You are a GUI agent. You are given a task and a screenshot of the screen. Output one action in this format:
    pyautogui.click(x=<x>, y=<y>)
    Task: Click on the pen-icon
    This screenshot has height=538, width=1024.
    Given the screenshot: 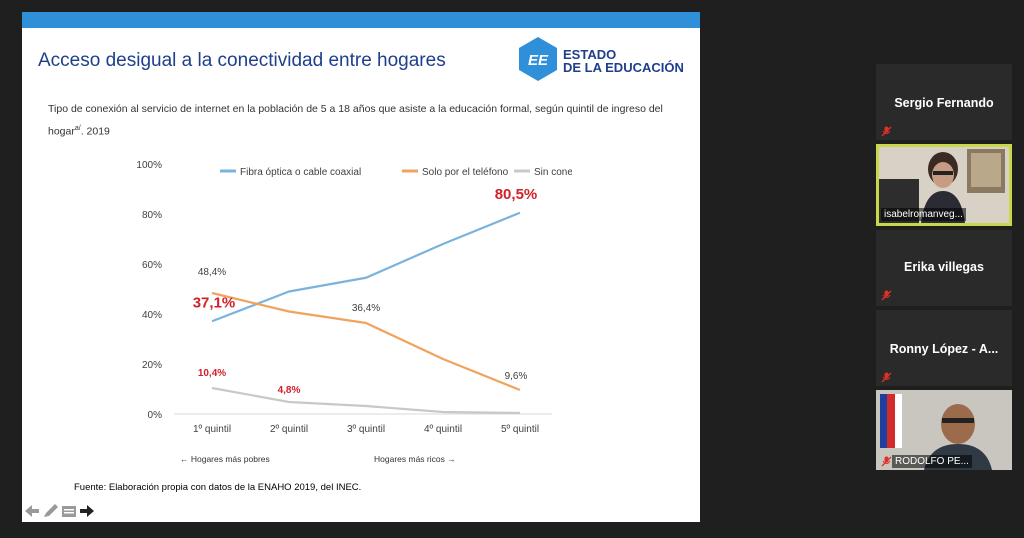 What is the action you would take?
    pyautogui.click(x=51, y=510)
    